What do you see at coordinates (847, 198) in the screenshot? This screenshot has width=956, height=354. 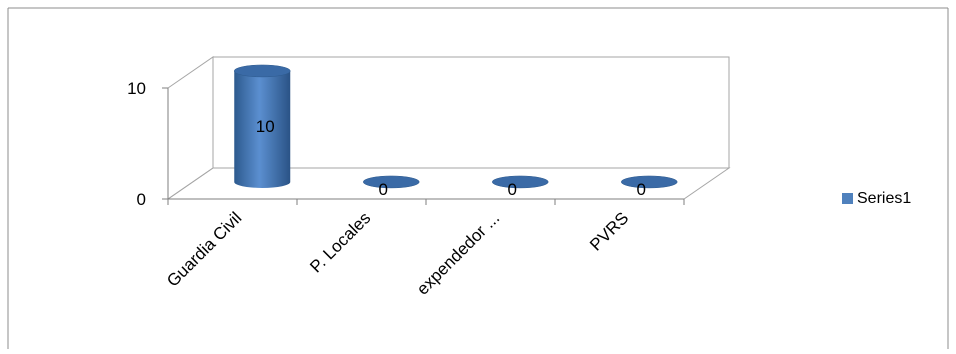 I see `legend-swatch` at bounding box center [847, 198].